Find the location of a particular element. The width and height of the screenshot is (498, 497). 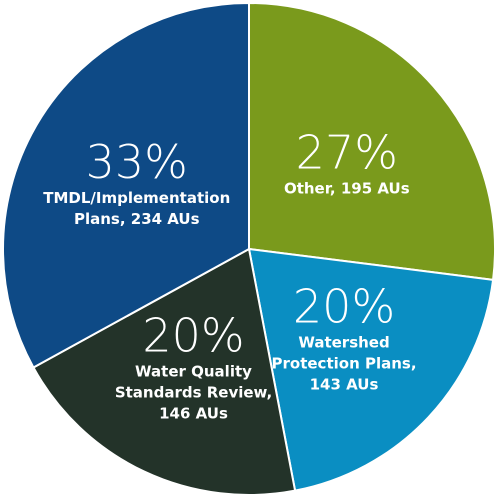

category-label: TMDL/Implementation Plans, 234 AUs is located at coordinates (137, 208).